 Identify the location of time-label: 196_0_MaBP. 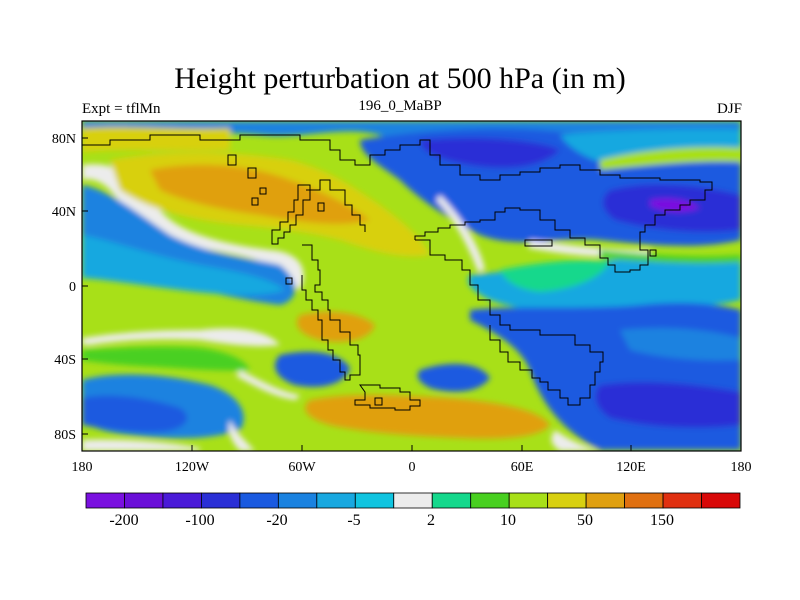
(400, 106).